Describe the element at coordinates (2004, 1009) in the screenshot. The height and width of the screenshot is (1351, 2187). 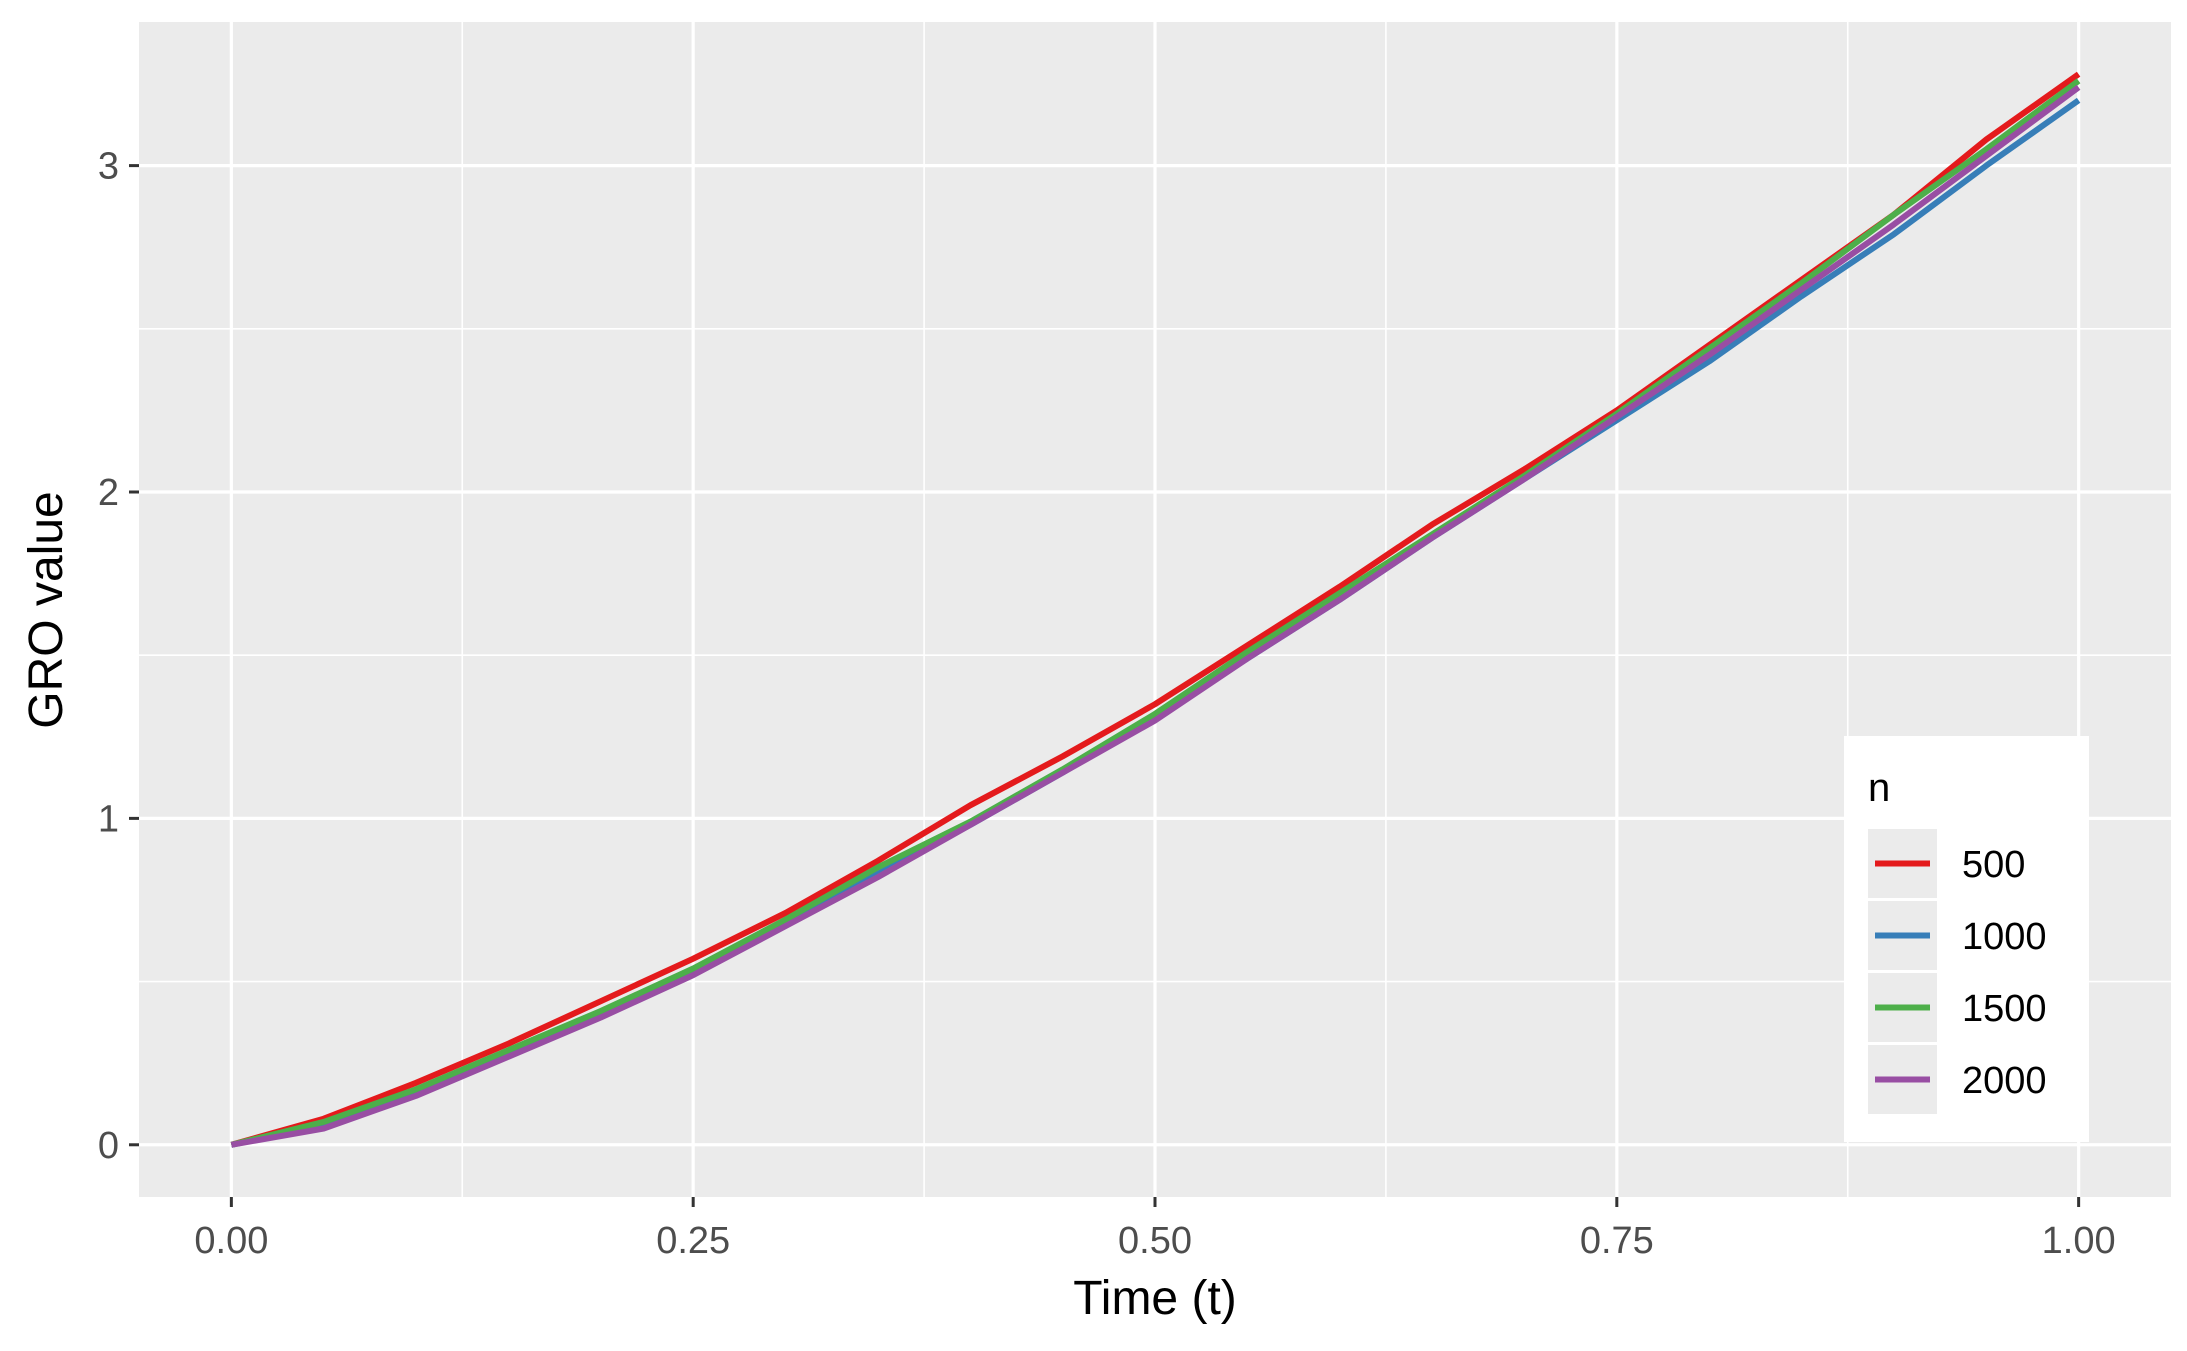
I see `legend-label-1500: 1500` at that location.